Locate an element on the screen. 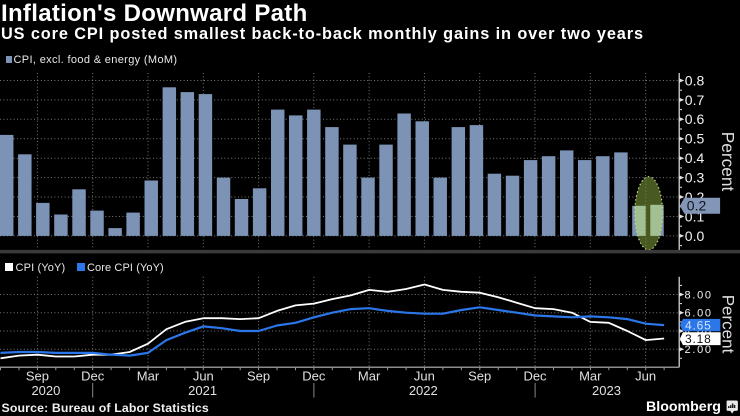 The height and width of the screenshot is (416, 740). svg-text: 4.65 is located at coordinates (698, 325).